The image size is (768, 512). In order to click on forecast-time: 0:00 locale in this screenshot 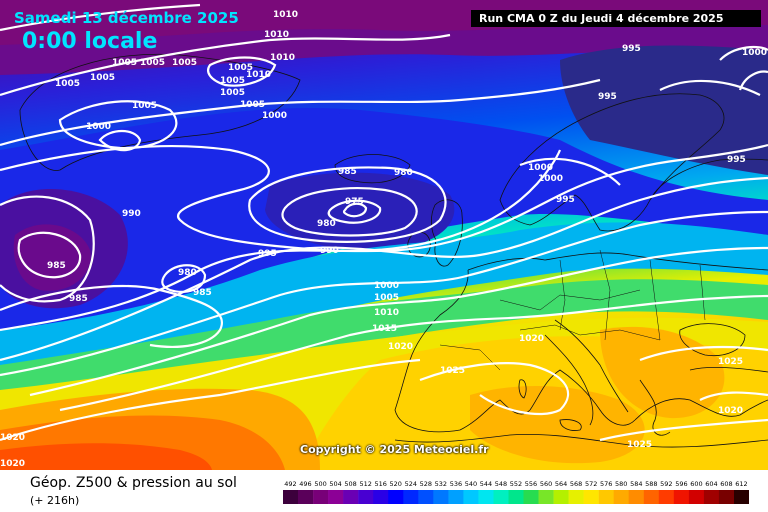, I will do `click(90, 41)`.